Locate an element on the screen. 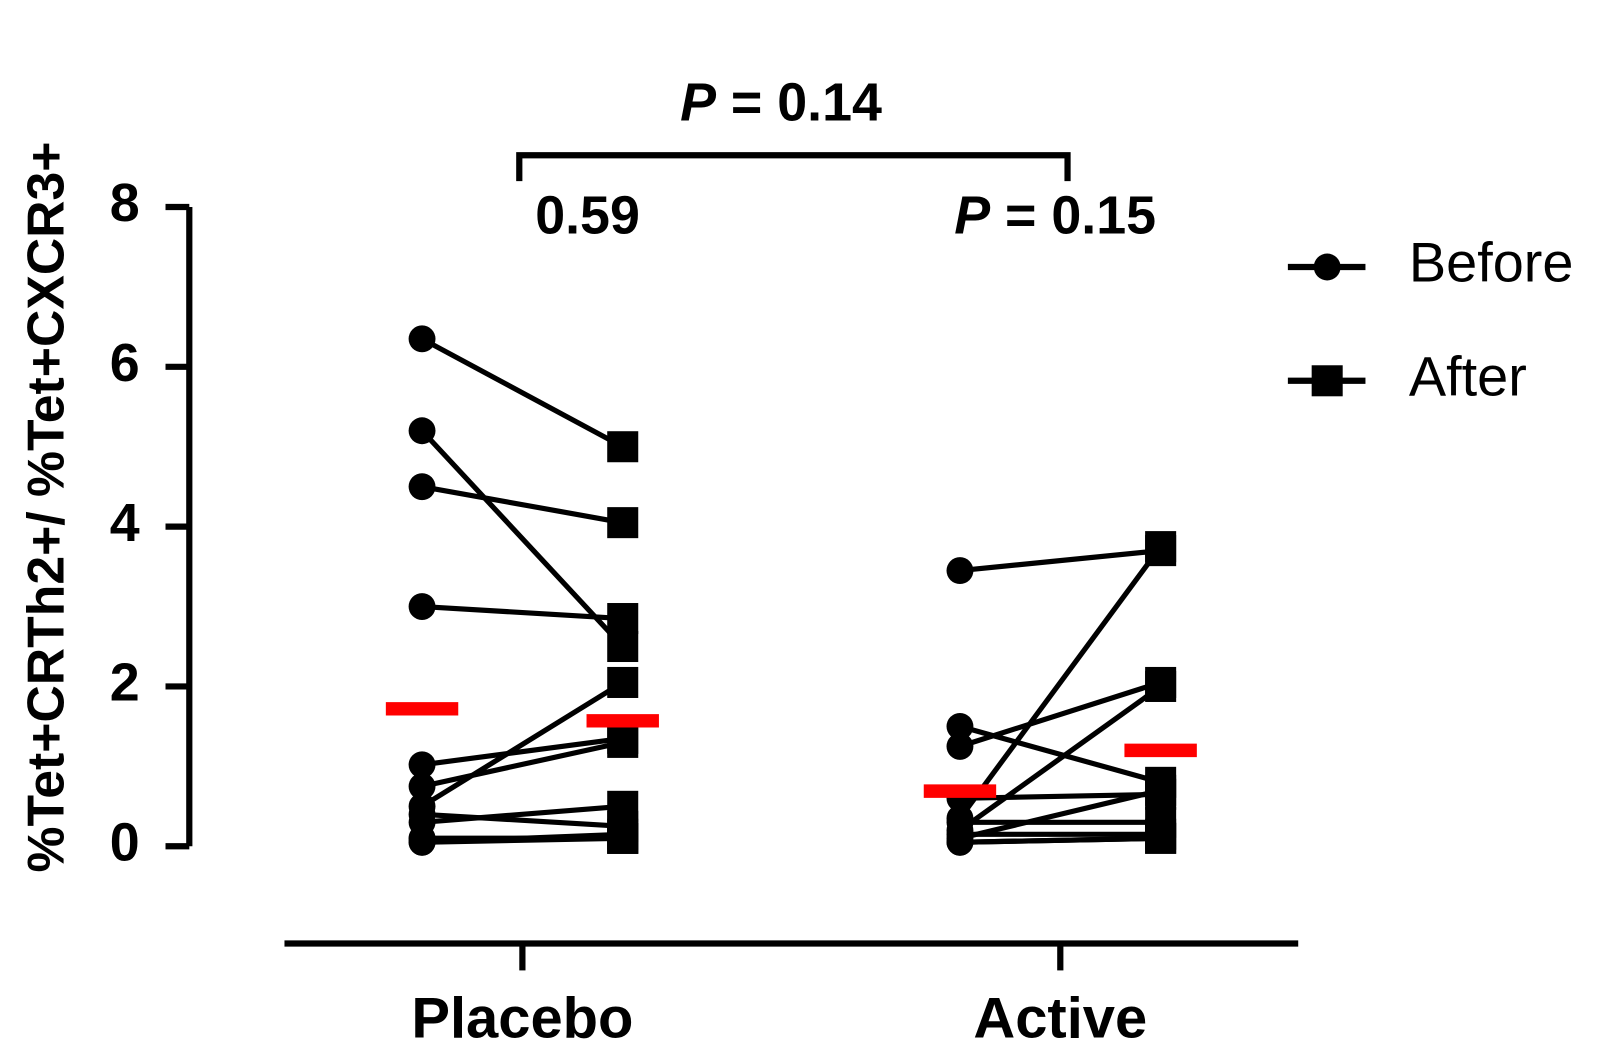 The height and width of the screenshot is (1045, 1622). annotation: P = 0.15 is located at coordinates (1055, 216).